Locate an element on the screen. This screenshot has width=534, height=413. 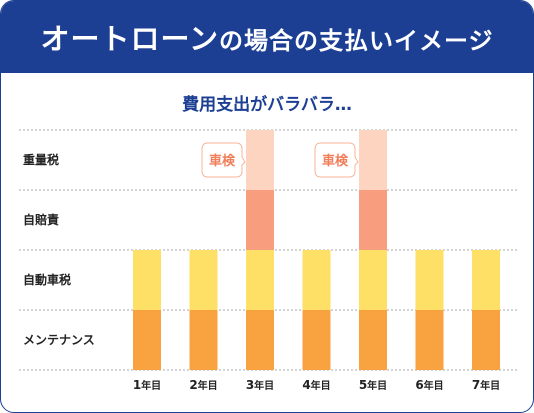
series-label: 自動車税 is located at coordinates (47, 279).